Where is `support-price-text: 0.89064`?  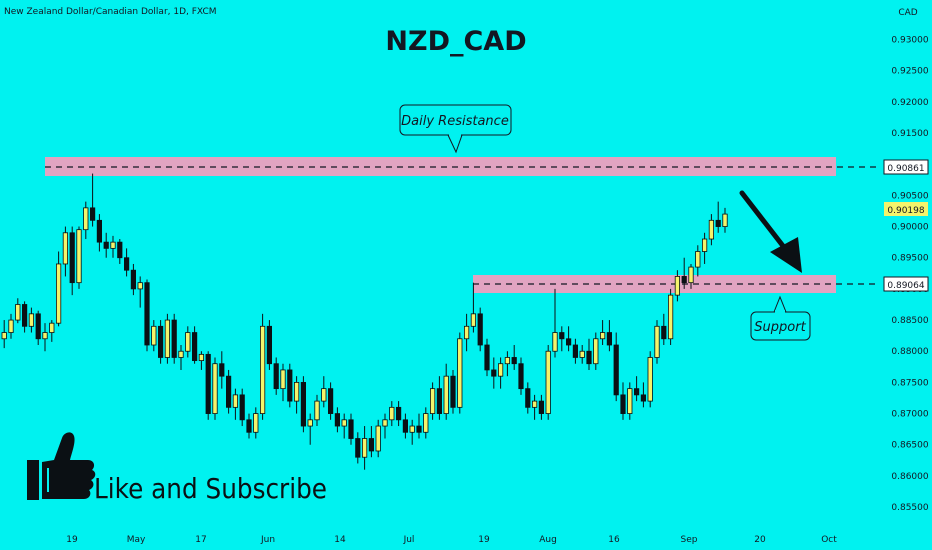 support-price-text: 0.89064 is located at coordinates (905, 286).